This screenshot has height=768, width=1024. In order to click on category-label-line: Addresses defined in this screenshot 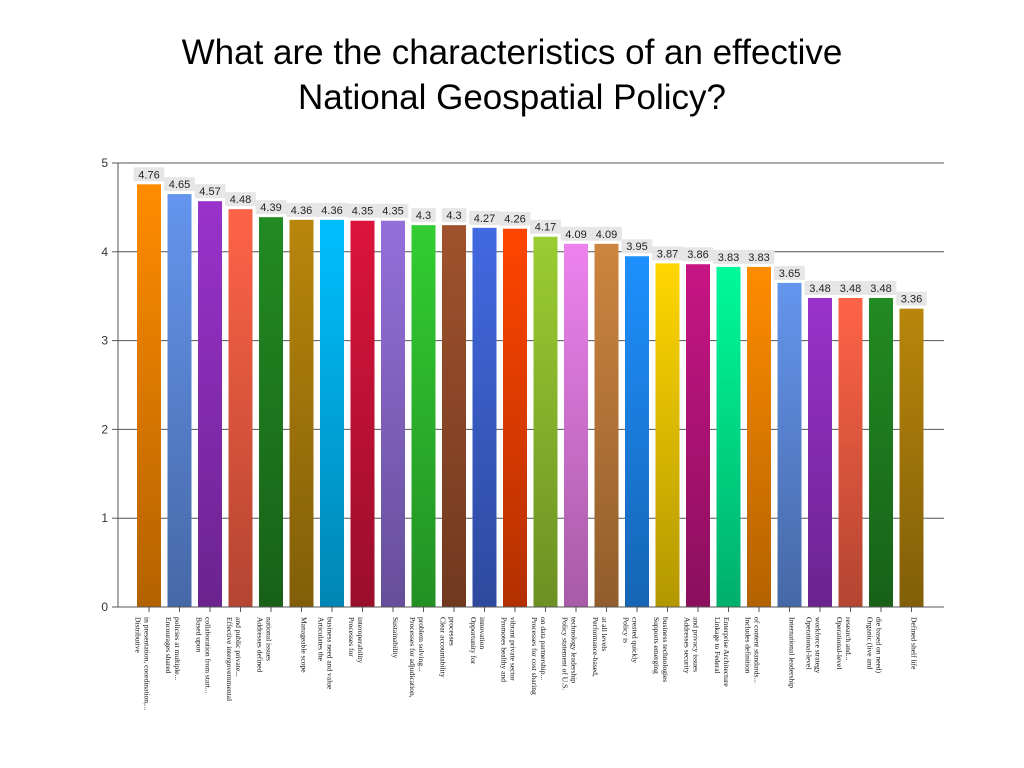, I will do `click(260, 644)`.